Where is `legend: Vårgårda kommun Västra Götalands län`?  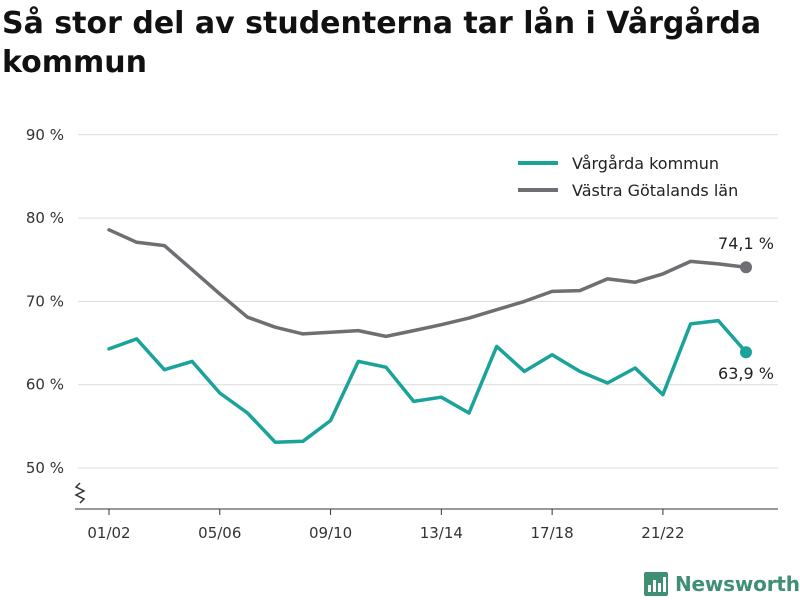 legend: Vårgårda kommun Västra Götalands län is located at coordinates (628, 177).